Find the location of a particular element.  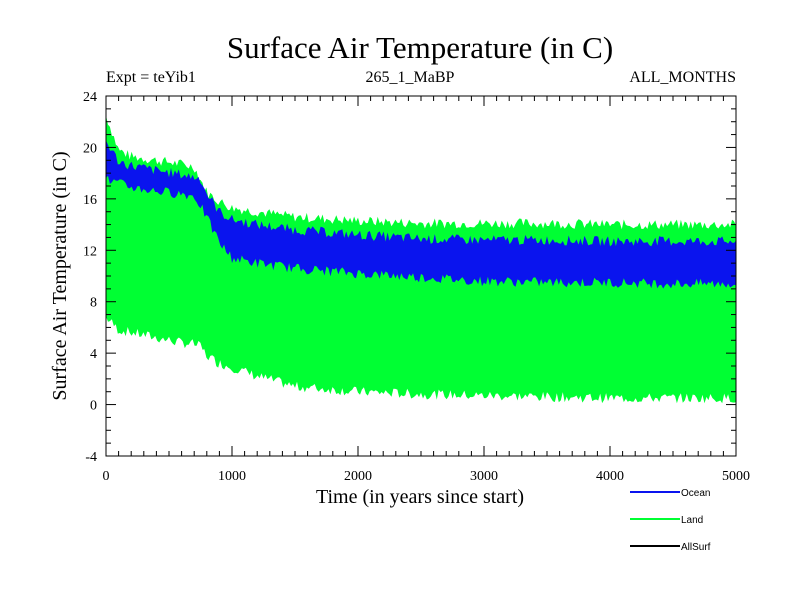

y-tick-label: 0 is located at coordinates (93, 406).